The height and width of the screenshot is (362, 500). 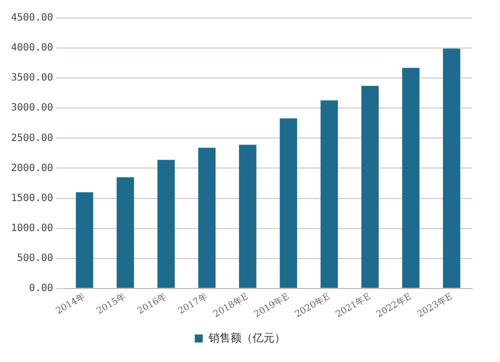 I want to click on y-tick-label: 1500.00, so click(x=32, y=198).